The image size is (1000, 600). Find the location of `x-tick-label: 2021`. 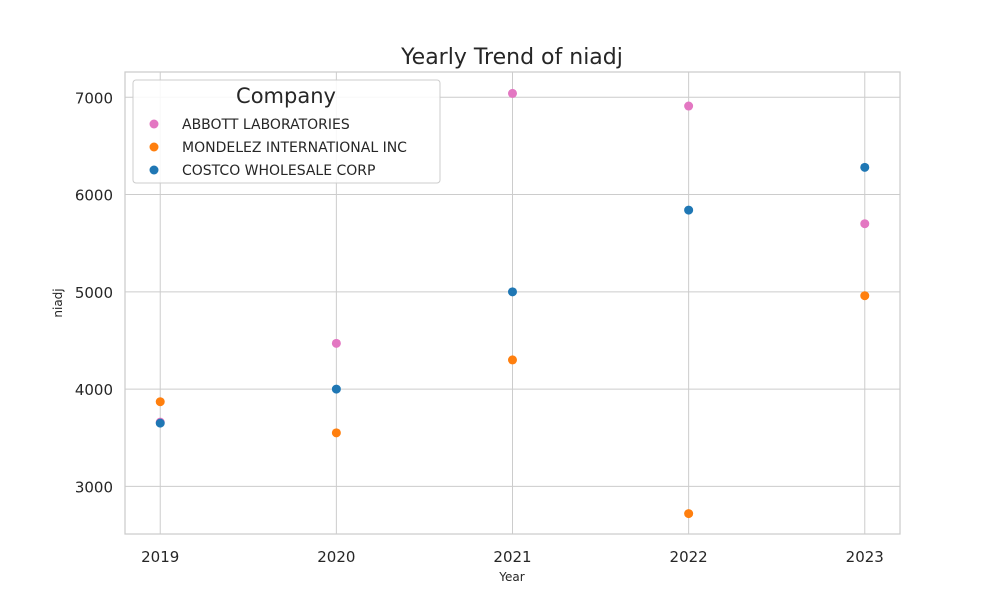

x-tick-label: 2021 is located at coordinates (512, 557).